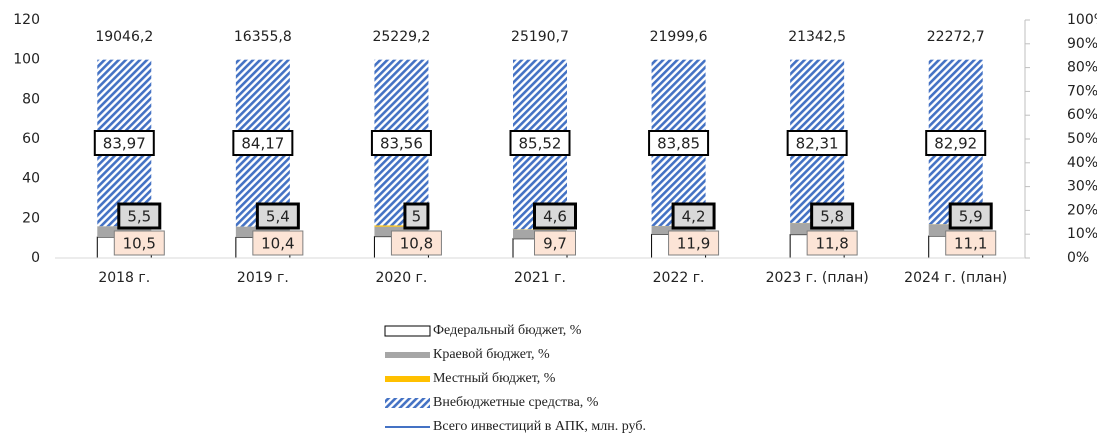  What do you see at coordinates (1082, 139) in the screenshot?
I see `y2-tick-label: 50%` at bounding box center [1082, 139].